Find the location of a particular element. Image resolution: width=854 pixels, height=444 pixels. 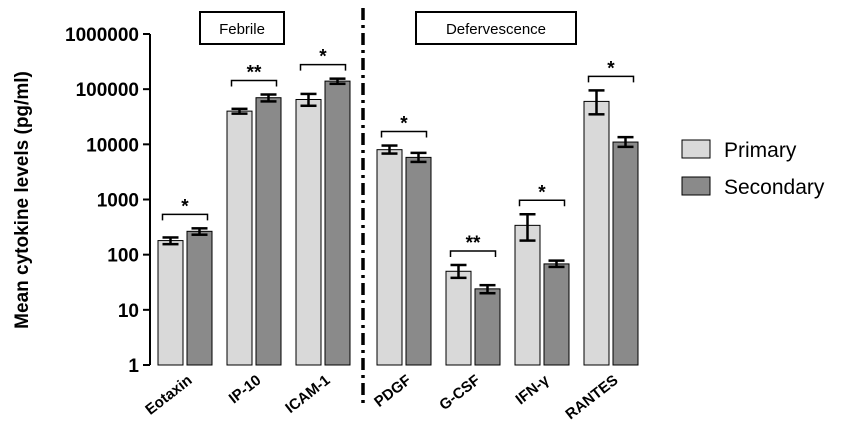

panel-labels: Febrile Defervescence is located at coordinates (388, 28).